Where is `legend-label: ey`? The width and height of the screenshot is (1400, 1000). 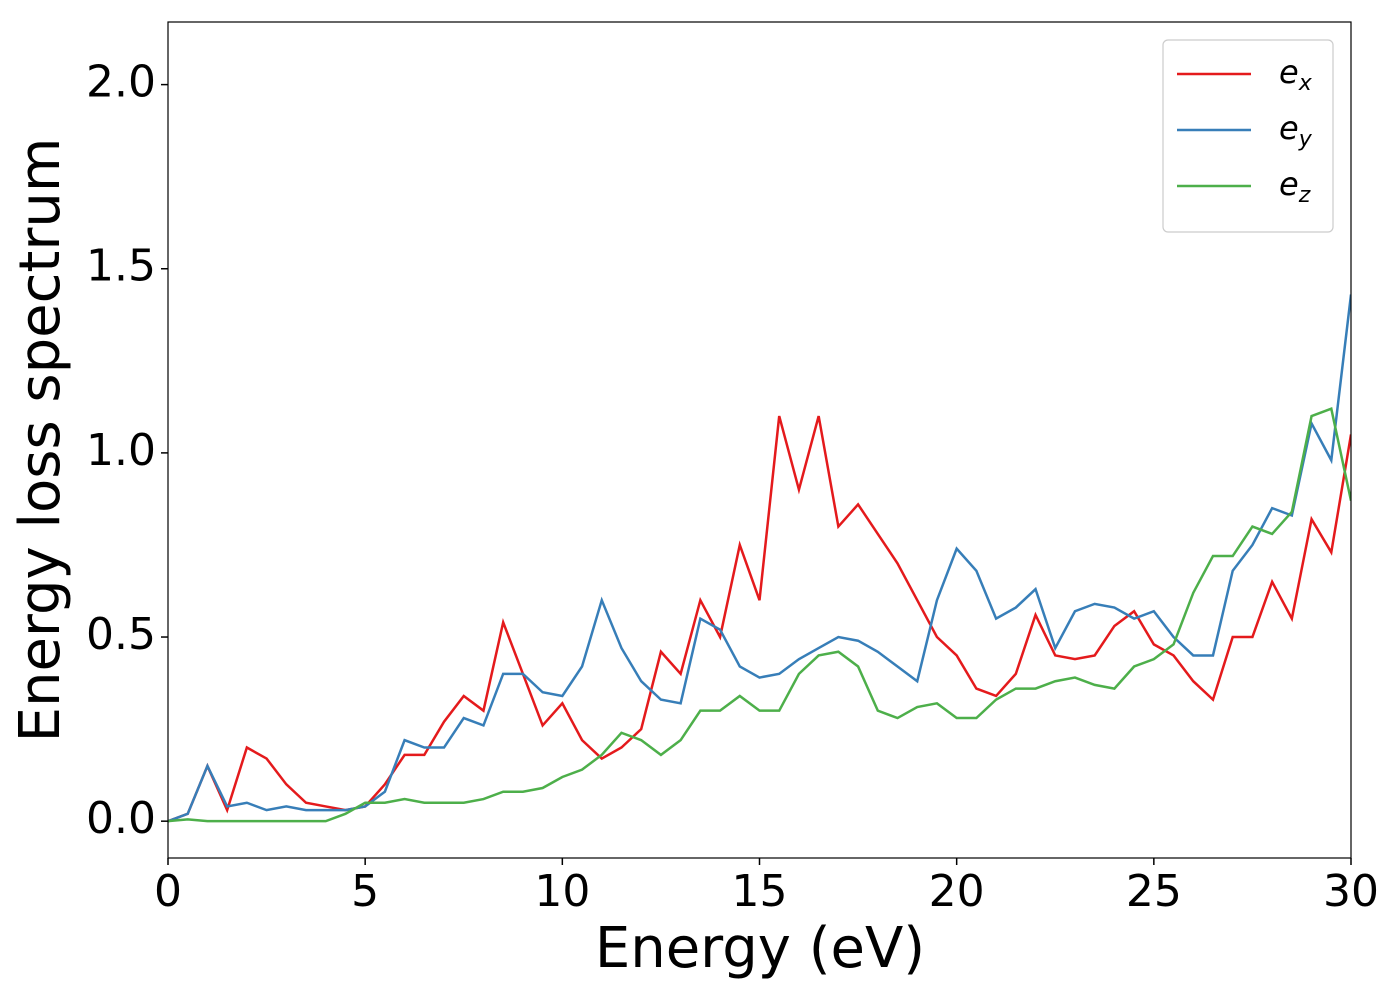
legend-label: ey is located at coordinates (1296, 130).